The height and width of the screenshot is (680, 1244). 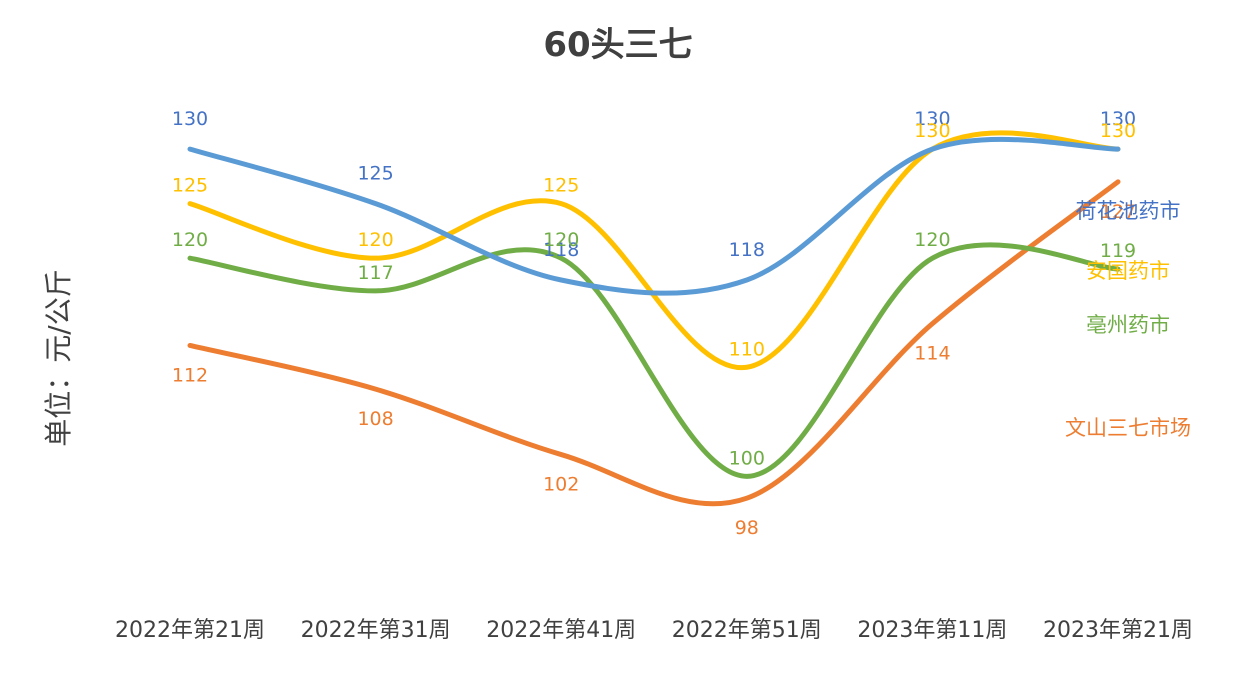 What do you see at coordinates (376, 630) in the screenshot?
I see `x-tick-label: 2022年第31周` at bounding box center [376, 630].